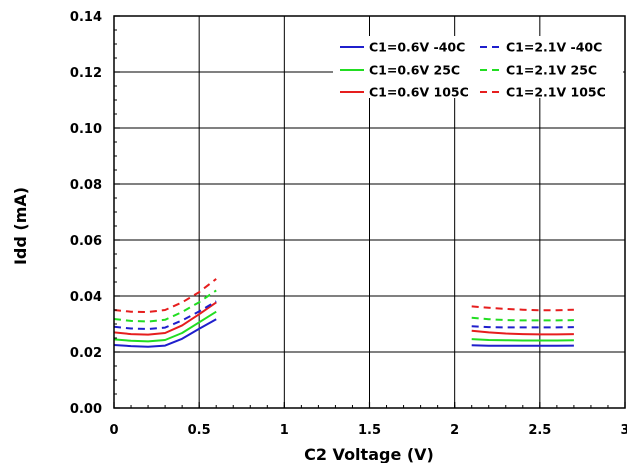 Image resolution: width=627 pixels, height=463 pixels. Describe the element at coordinates (86, 17) in the screenshot. I see `y-tick-label: 0.14` at that location.